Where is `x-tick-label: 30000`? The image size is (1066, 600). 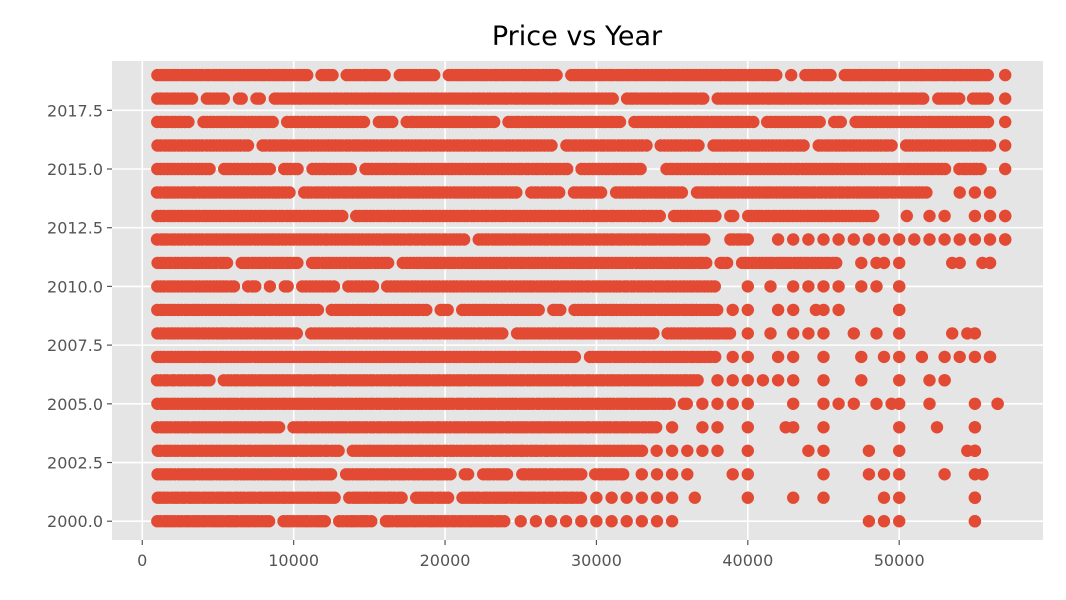
x-tick-label: 30000 is located at coordinates (596, 560).